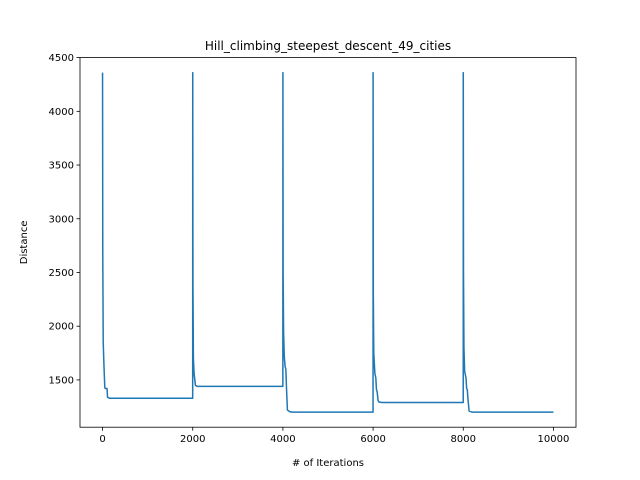 This screenshot has width=640, height=480. What do you see at coordinates (61, 112) in the screenshot?
I see `y-tick-label: 4000` at bounding box center [61, 112].